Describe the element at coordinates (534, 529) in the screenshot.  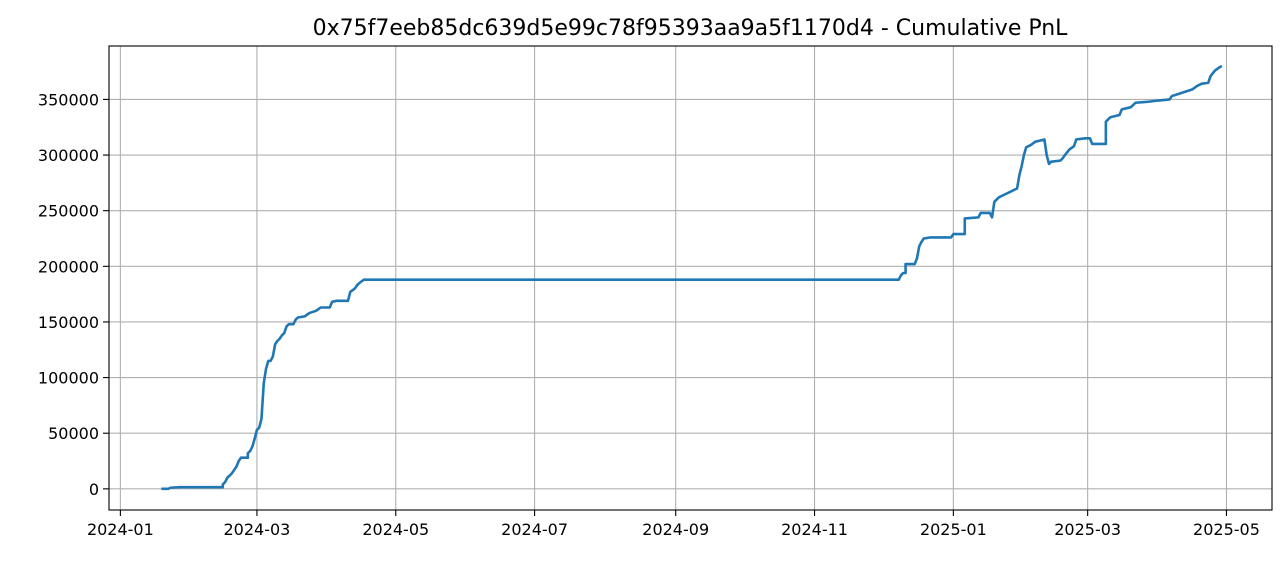
I see `x-tick-label: 2024-07` at that location.